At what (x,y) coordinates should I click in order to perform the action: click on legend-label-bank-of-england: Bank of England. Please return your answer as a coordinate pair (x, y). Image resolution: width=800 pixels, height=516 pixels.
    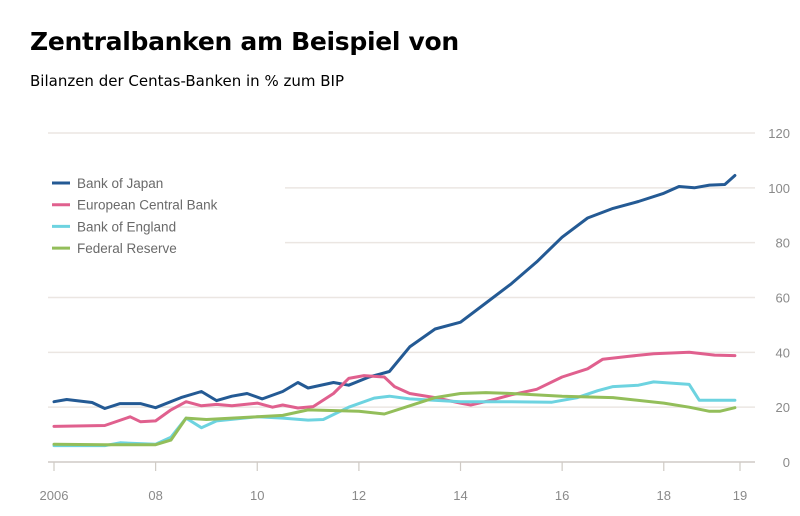
    Looking at the image, I should click on (126, 226).